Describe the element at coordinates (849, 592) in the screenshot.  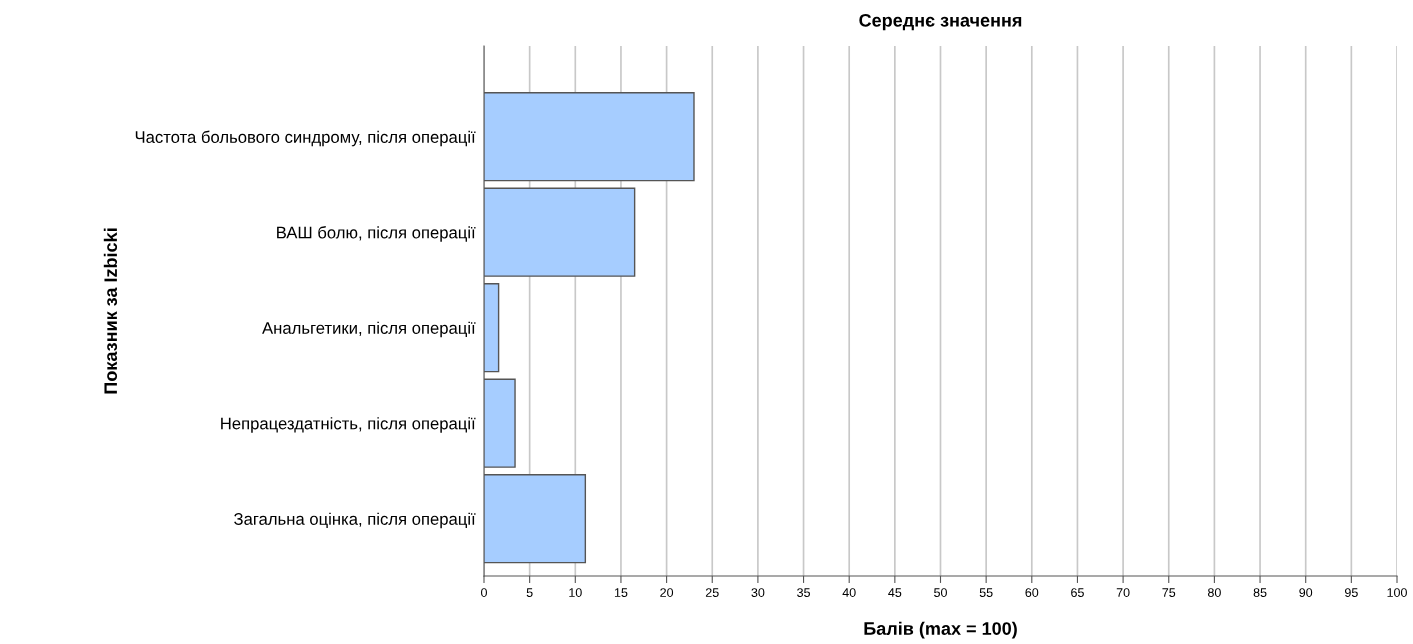
I see `x-tick-label: 40` at that location.